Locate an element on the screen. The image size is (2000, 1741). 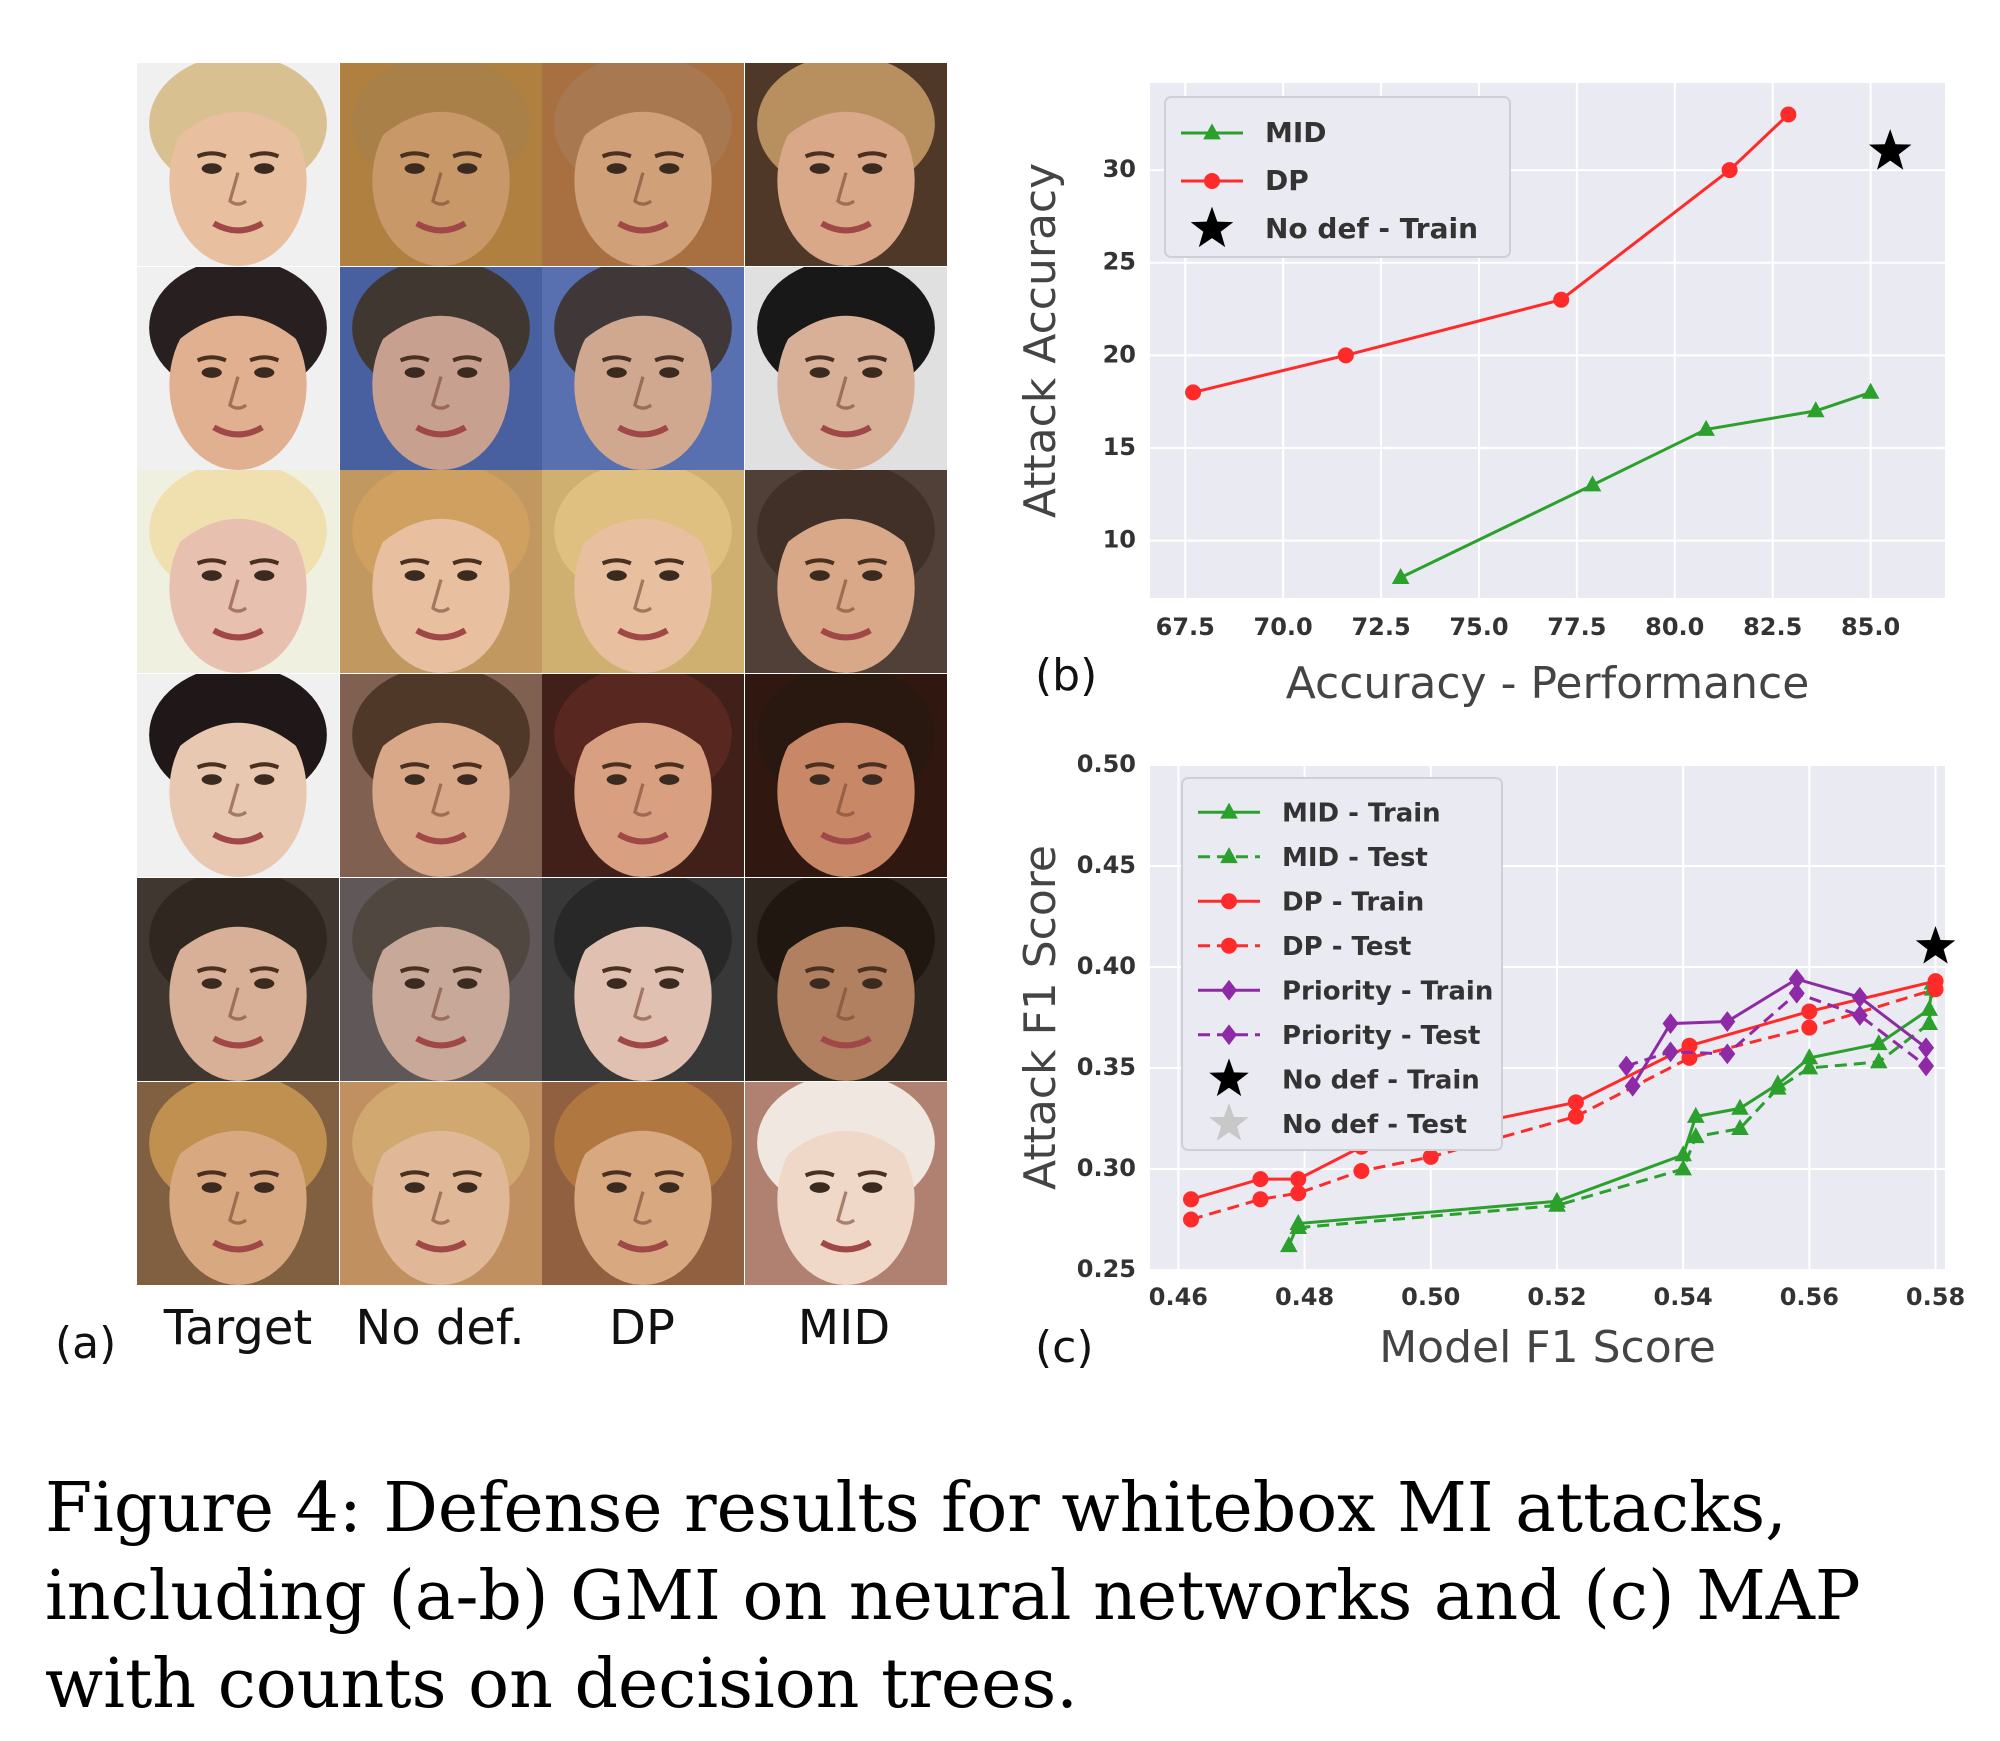
x-tick-label: 85.0 is located at coordinates (1870, 627).